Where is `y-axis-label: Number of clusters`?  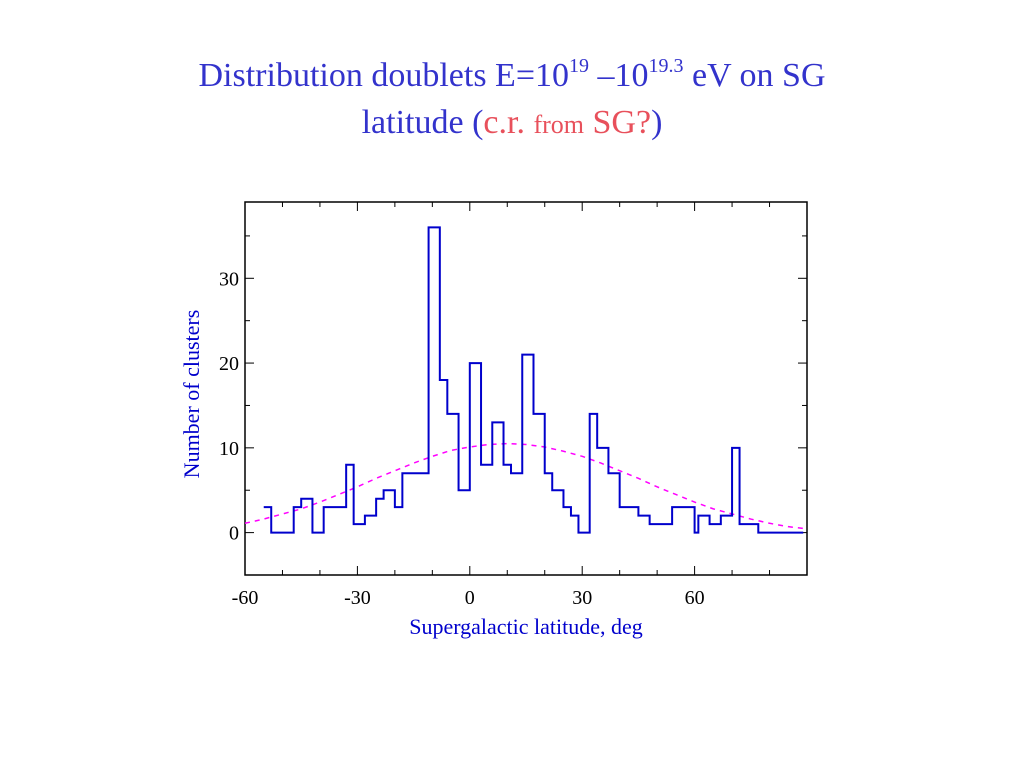 y-axis-label: Number of clusters is located at coordinates (191, 394).